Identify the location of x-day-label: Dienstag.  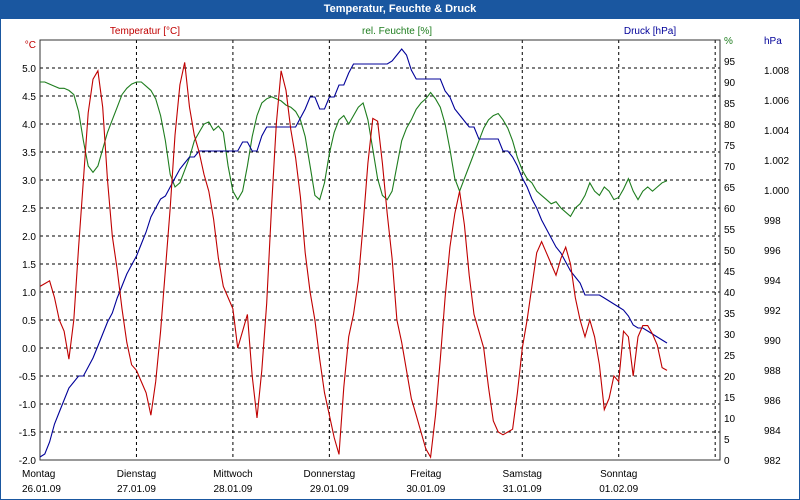
(136, 474).